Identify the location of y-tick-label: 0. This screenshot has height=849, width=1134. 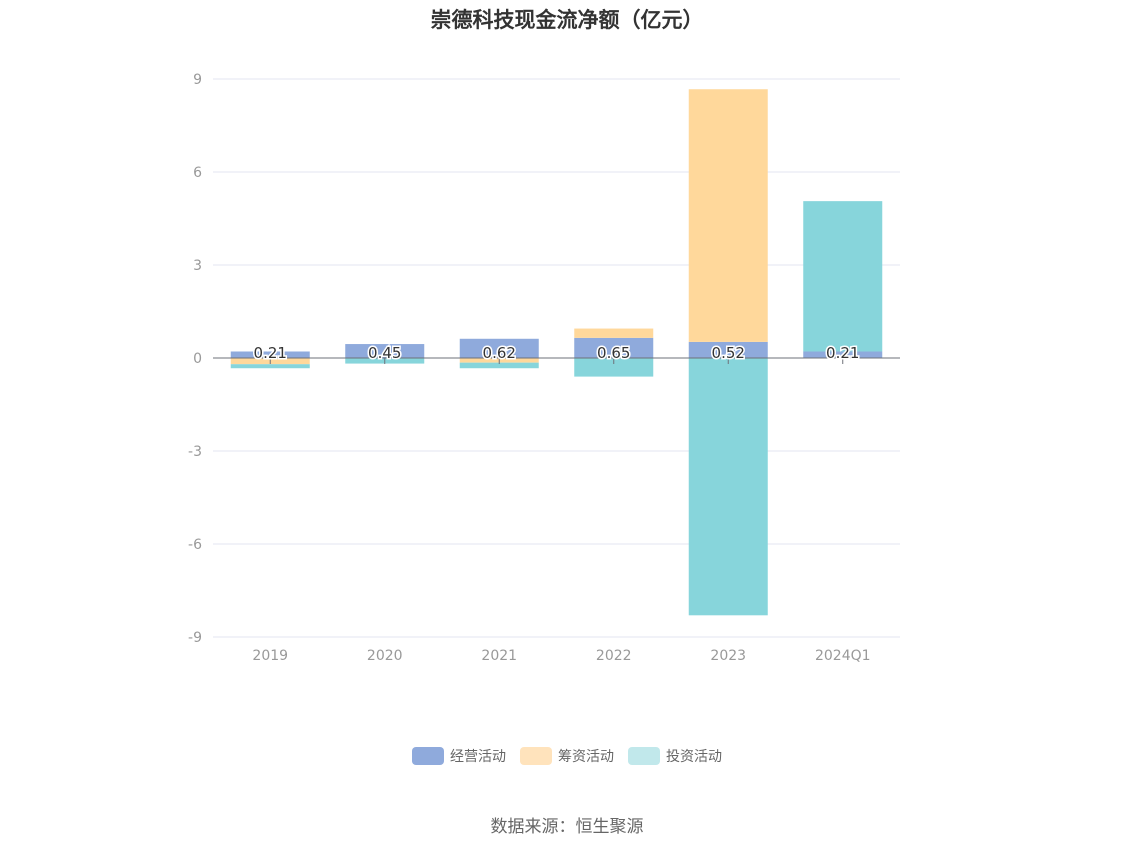
(197, 359).